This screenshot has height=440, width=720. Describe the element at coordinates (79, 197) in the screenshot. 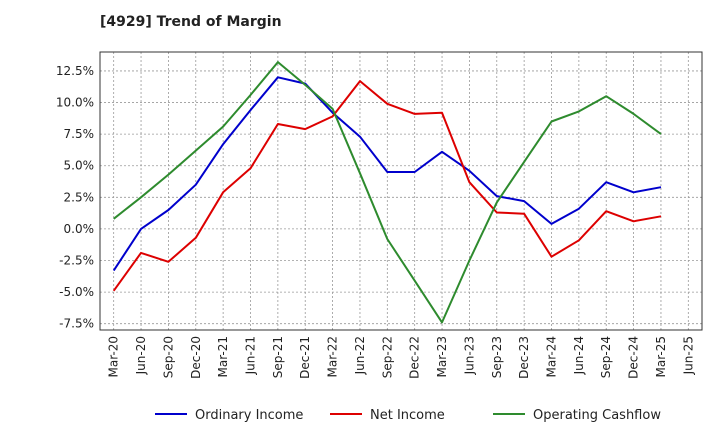

I see `y-tick-label: 2.5%` at that location.